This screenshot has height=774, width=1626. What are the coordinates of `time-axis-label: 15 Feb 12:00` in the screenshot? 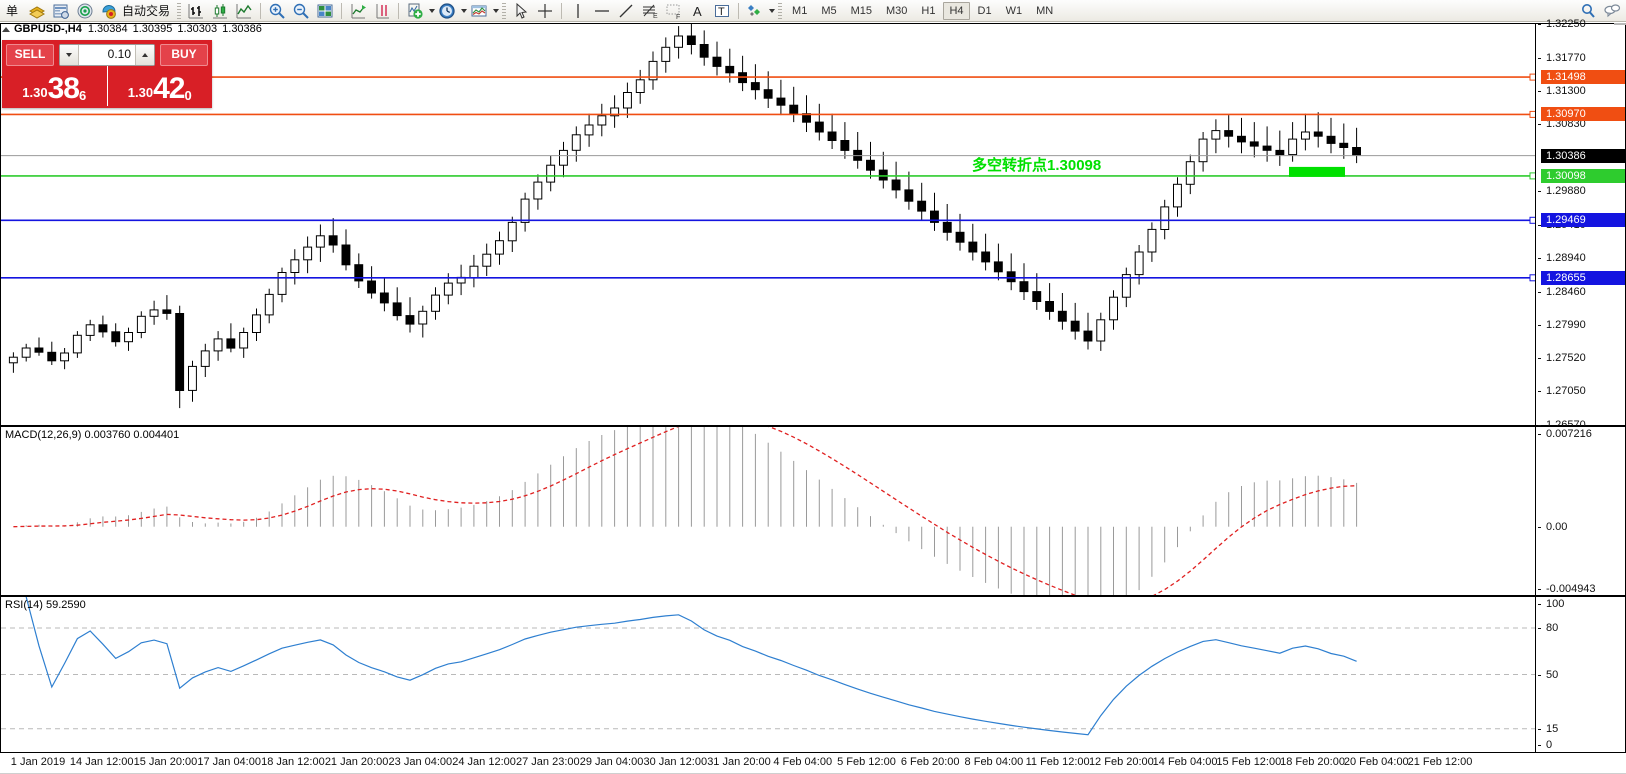 It's located at (1249, 762).